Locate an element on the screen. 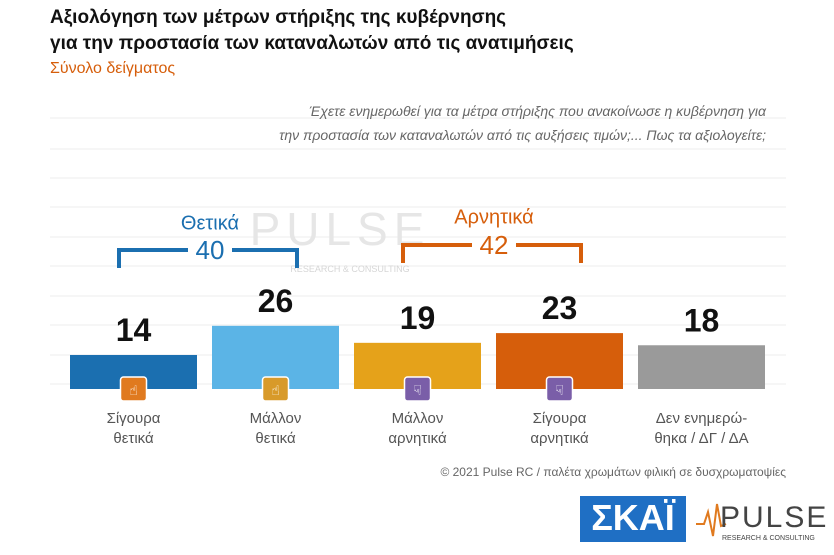 The width and height of the screenshot is (834, 555). skai-logo: ΣΚΑΪ is located at coordinates (633, 517).